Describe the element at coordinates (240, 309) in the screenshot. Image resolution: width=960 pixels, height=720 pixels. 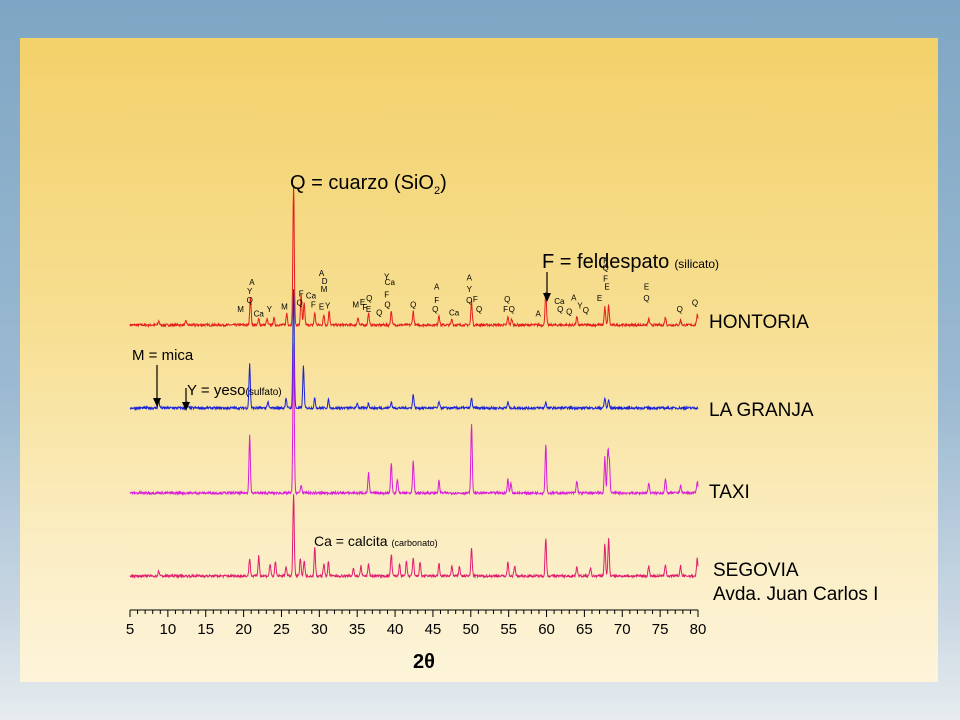
I see `peak-label: M` at that location.